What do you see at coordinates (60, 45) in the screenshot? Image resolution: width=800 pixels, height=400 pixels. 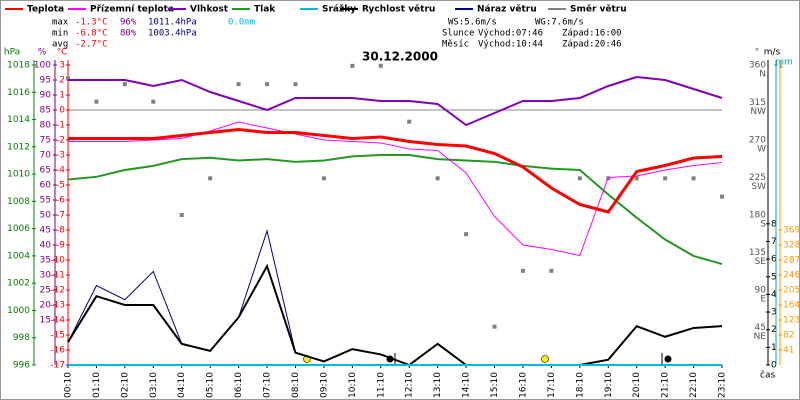 I see `stat-text: avg` at bounding box center [60, 45].